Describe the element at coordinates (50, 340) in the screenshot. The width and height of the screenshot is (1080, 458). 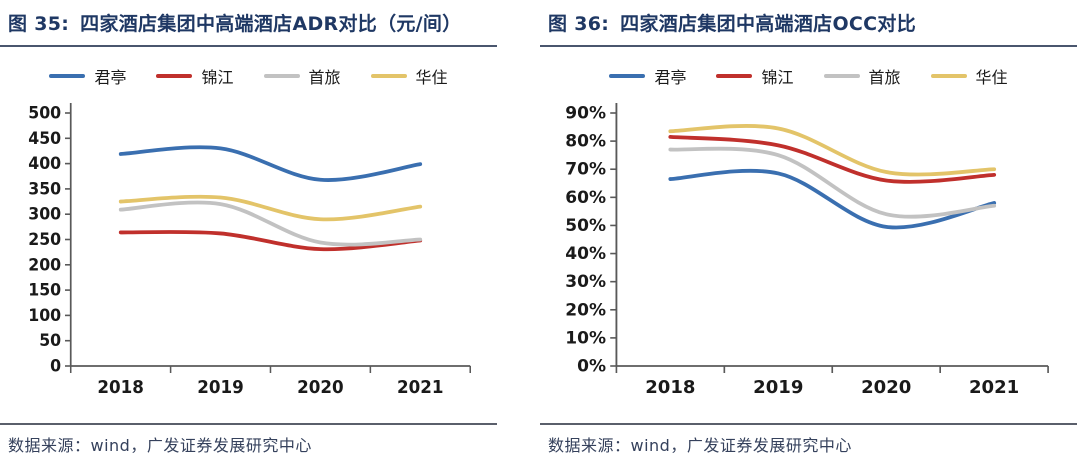
I see `y-tick-label: 50` at that location.